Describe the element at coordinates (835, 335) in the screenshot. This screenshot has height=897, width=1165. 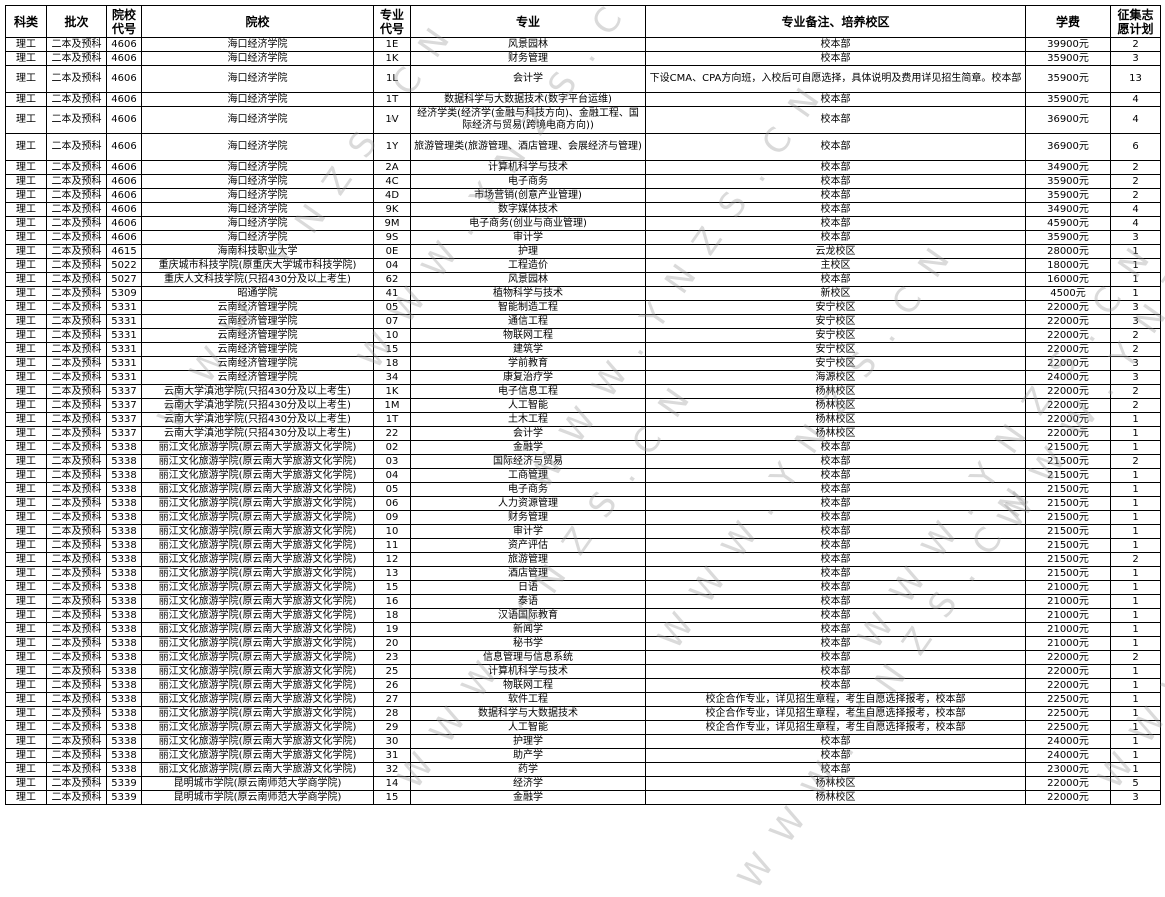
I see `notes-cell: 安宁校区` at that location.